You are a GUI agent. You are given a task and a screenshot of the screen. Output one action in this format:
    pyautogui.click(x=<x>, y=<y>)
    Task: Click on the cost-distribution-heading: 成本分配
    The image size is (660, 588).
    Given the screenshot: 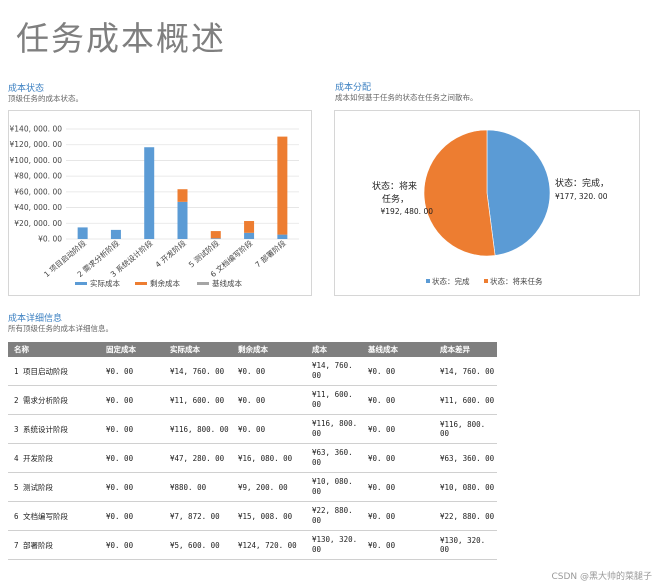 What is the action you would take?
    pyautogui.click(x=353, y=88)
    